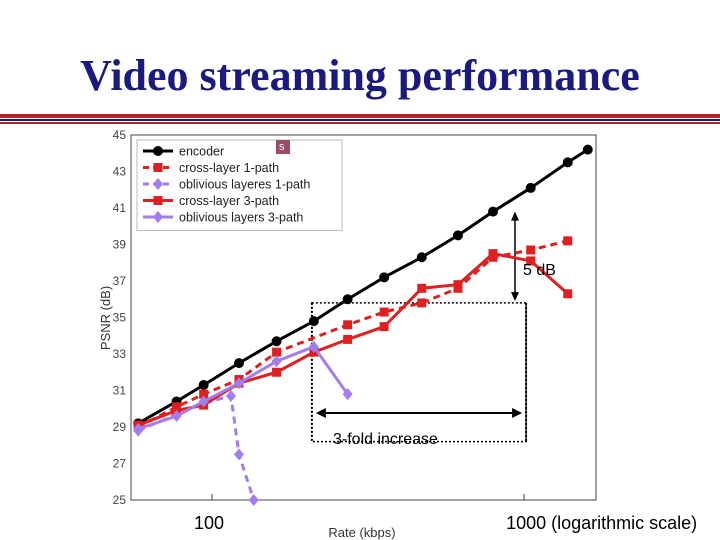 The height and width of the screenshot is (540, 720). Describe the element at coordinates (244, 185) in the screenshot. I see `legend-label: oblivious layeres 1-path` at that location.